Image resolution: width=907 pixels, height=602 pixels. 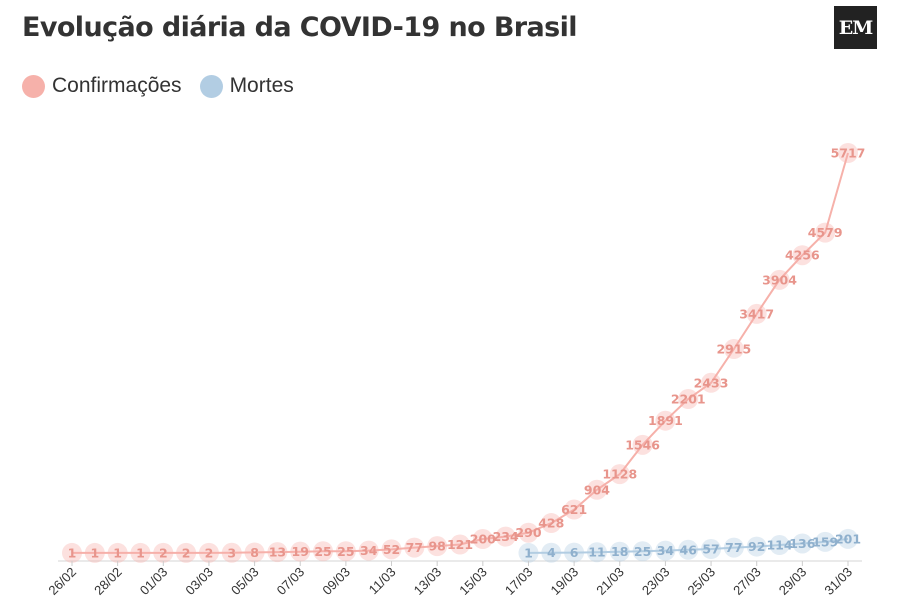 What do you see at coordinates (642, 551) in the screenshot?
I see `data-label-mortes: 25` at bounding box center [642, 551].